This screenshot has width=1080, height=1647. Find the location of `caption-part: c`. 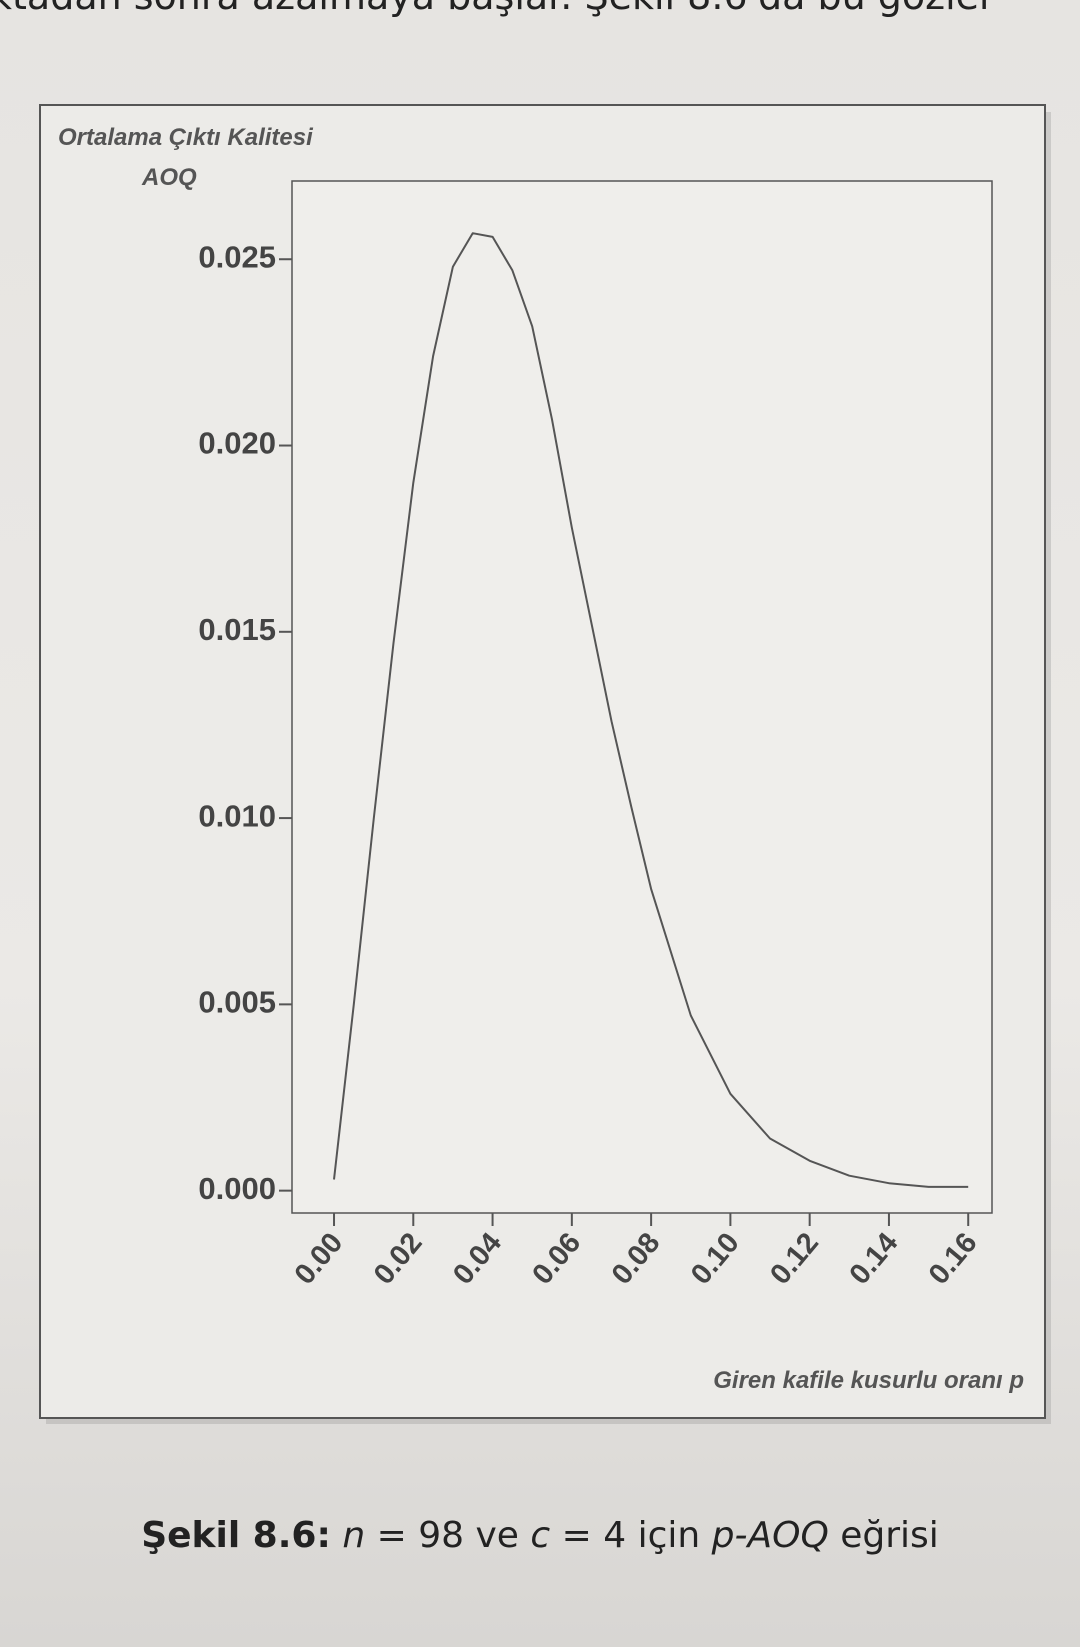

caption-part: c is located at coordinates (540, 1535).